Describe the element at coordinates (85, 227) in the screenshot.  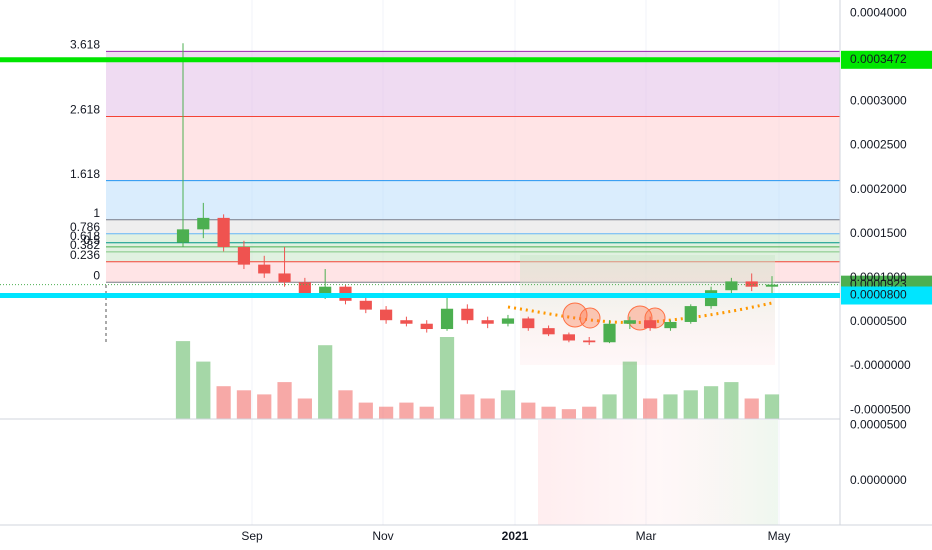
I see `fib-label: 0.786` at that location.